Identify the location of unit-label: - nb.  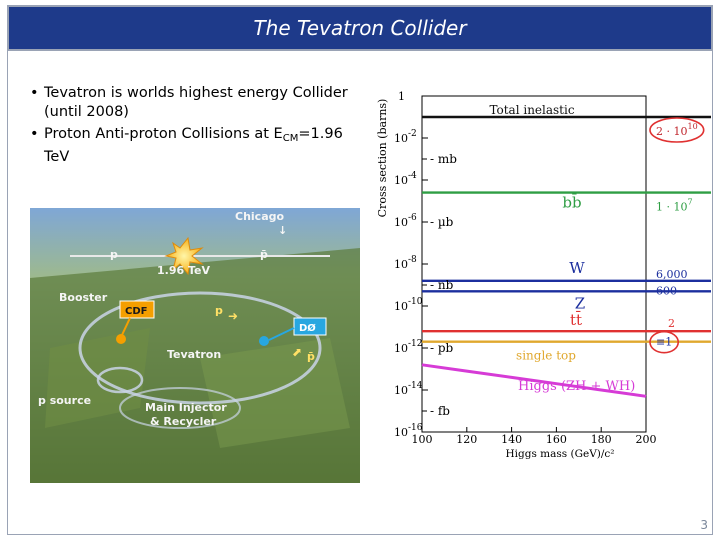
(442, 285).